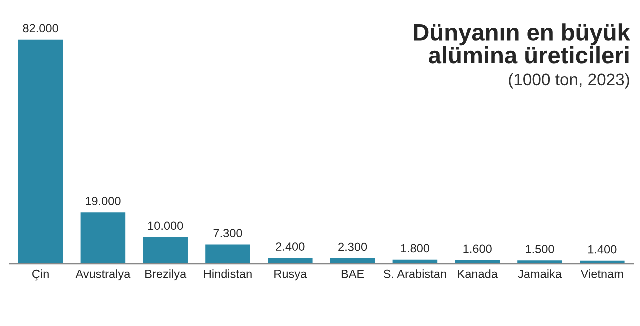 This screenshot has height=326, width=640. What do you see at coordinates (540, 249) in the screenshot?
I see `data-label: 1.500` at bounding box center [540, 249].